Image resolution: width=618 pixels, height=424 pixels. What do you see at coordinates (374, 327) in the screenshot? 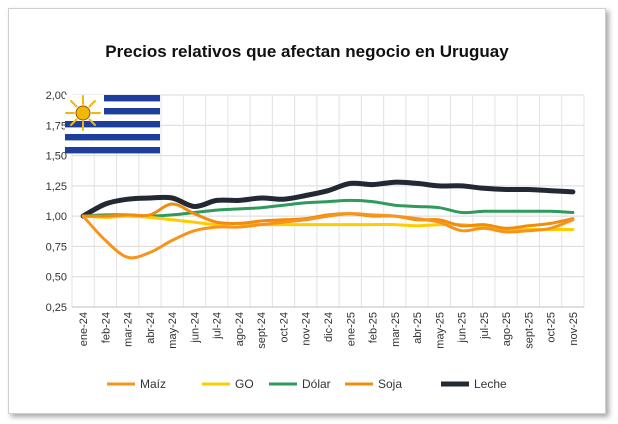
I see `x-tick-label: feb-25` at bounding box center [374, 327].